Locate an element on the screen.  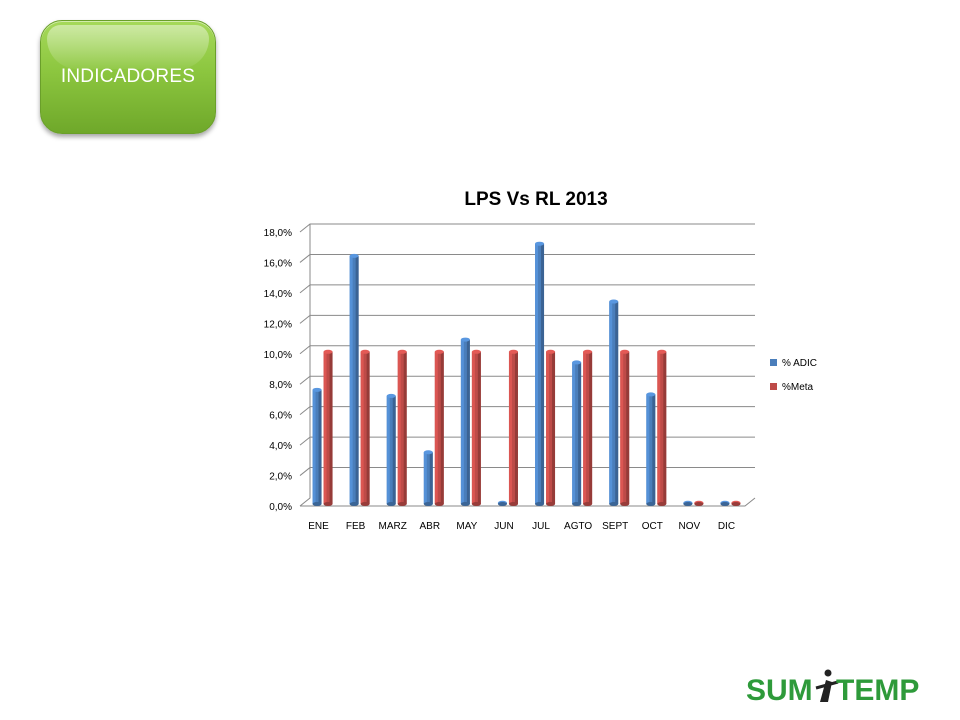
bar-adic-ene is located at coordinates (317, 446).